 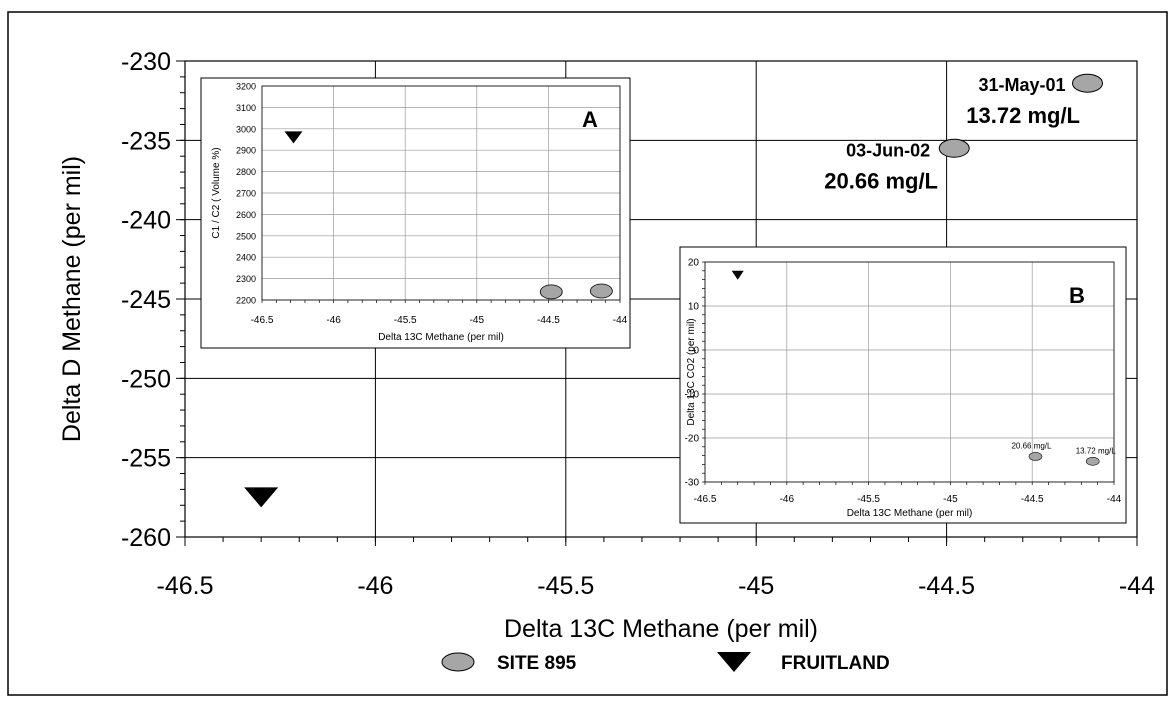 I want to click on inset-b-x-tick-label: -46.5, so click(x=705, y=499).